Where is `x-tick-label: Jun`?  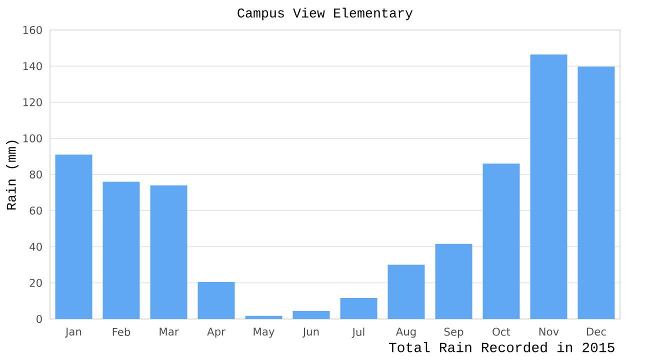 x-tick-label: Jun is located at coordinates (310, 333).